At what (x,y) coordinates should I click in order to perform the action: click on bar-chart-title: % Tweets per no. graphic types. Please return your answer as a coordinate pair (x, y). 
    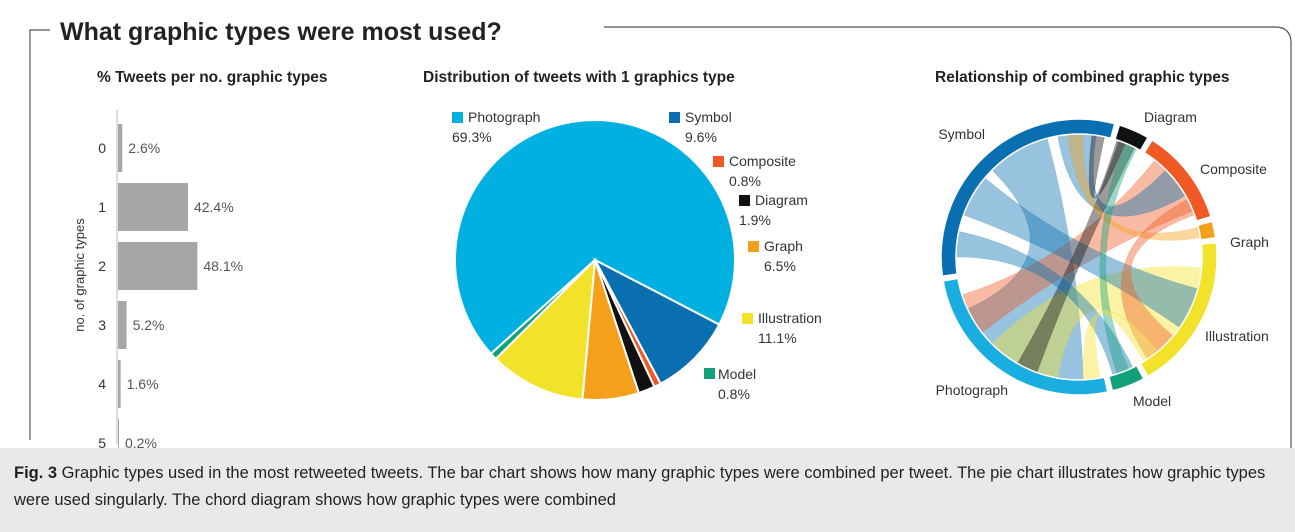
    Looking at the image, I should click on (212, 77).